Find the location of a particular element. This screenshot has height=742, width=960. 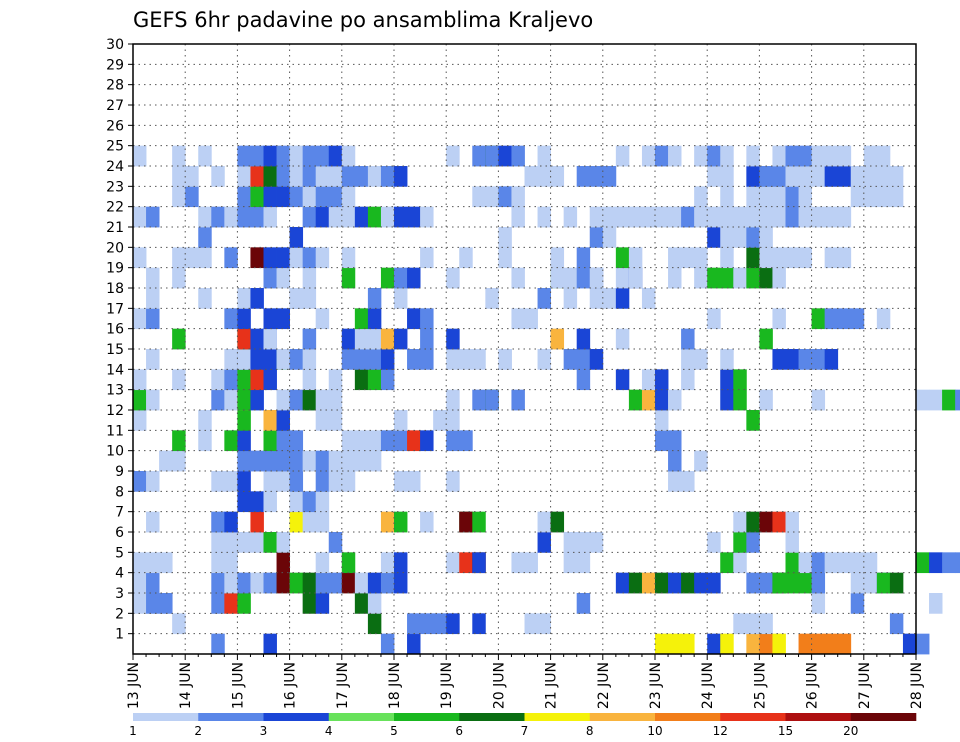

x-tick-label: 25 JUN is located at coordinates (760, 685).